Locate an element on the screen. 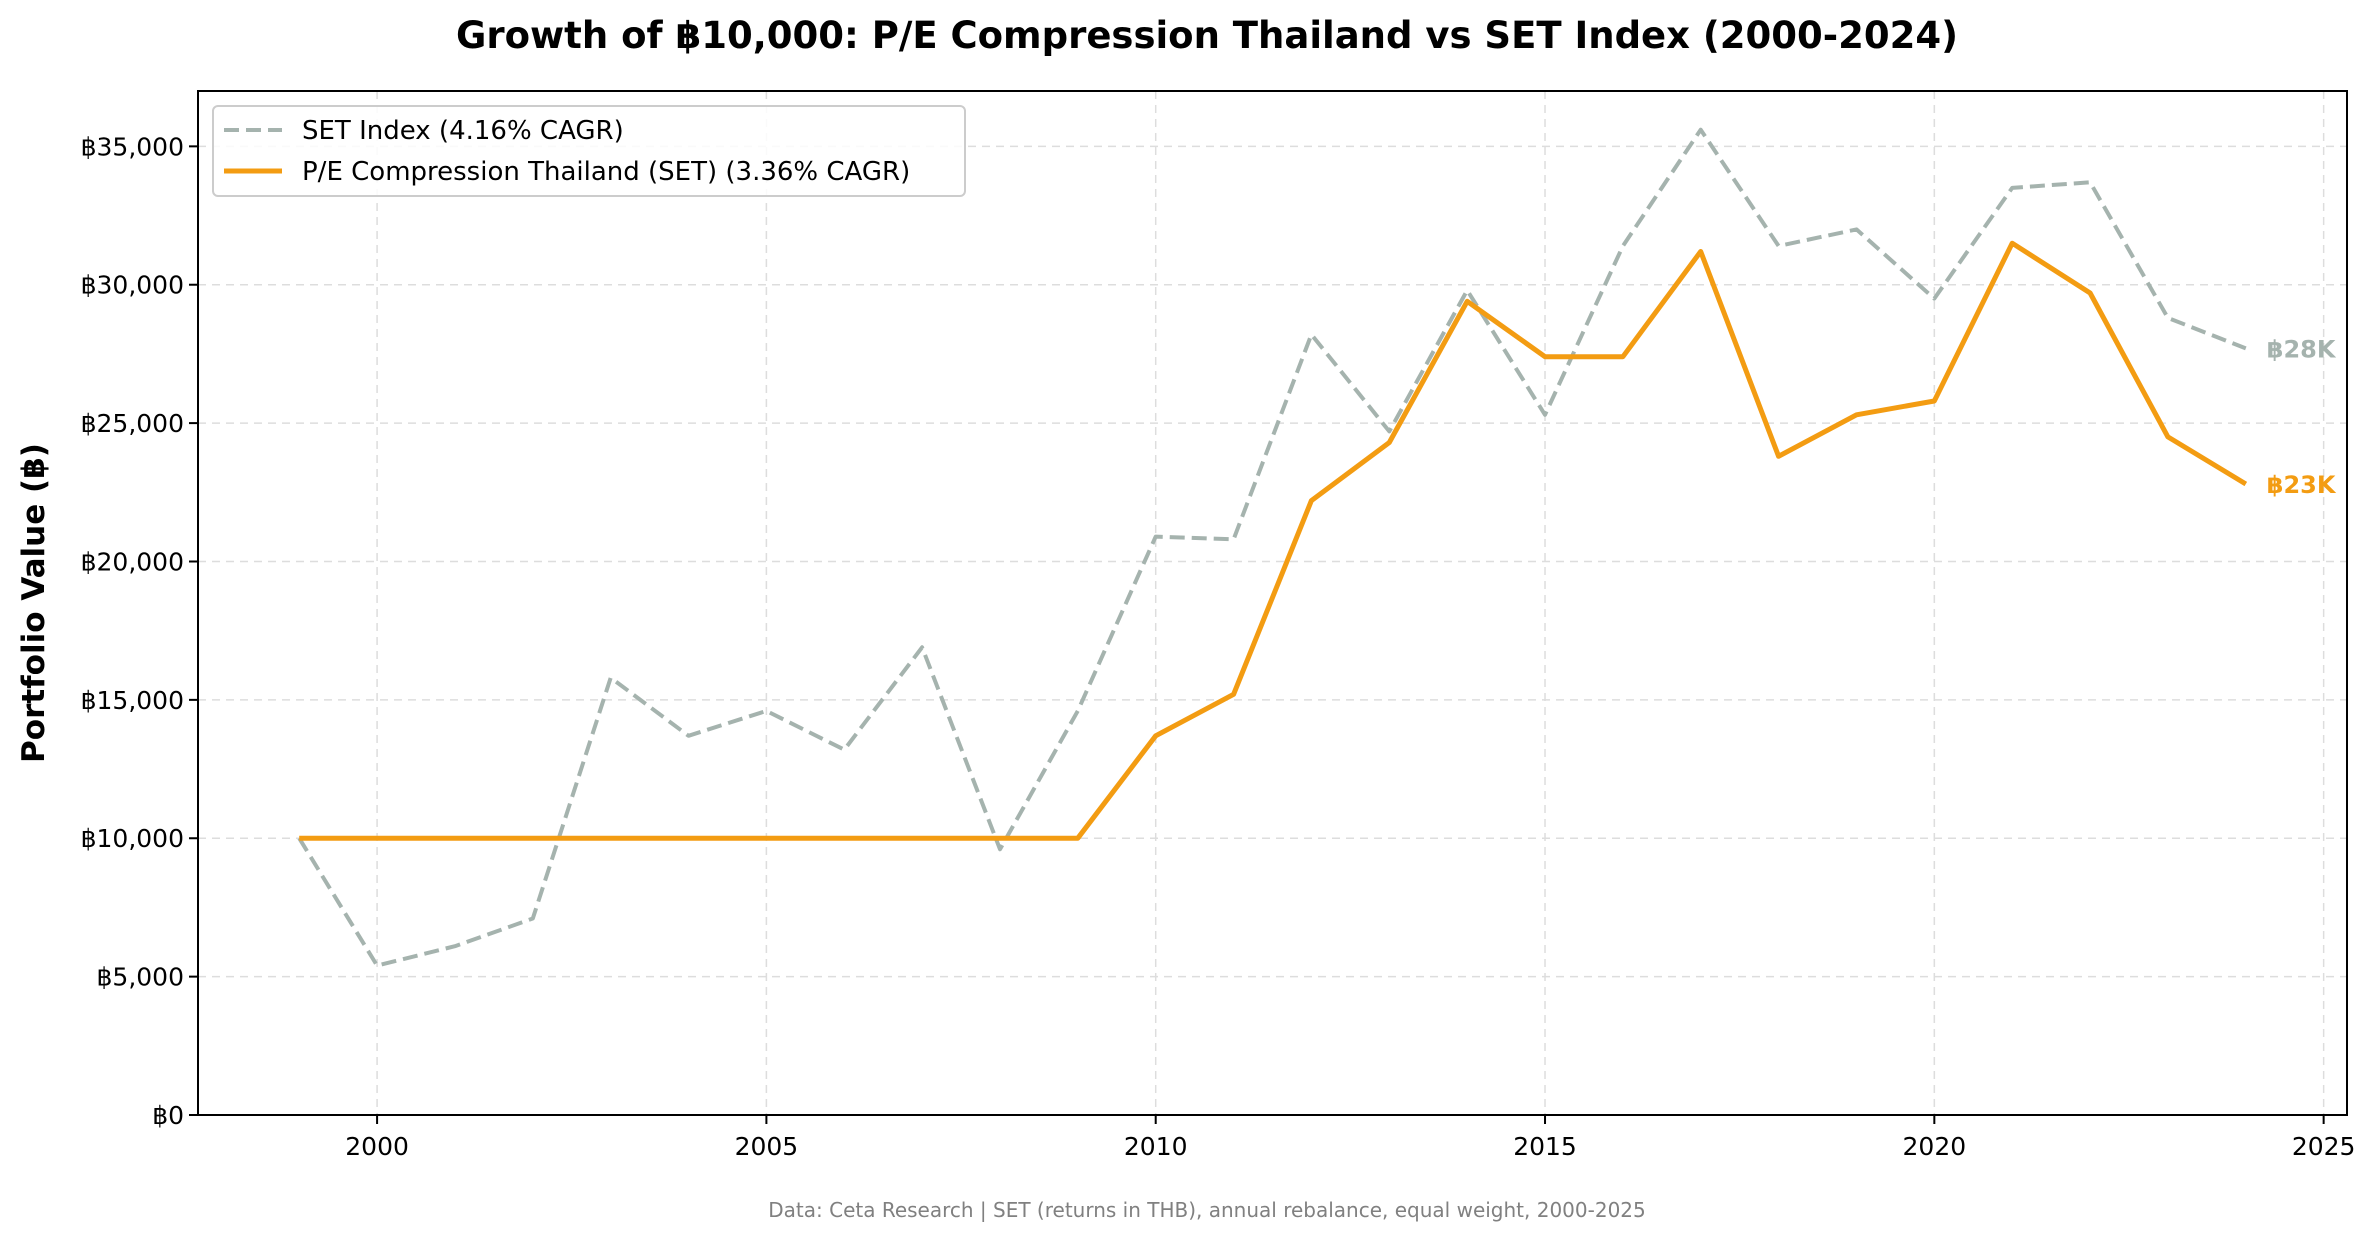 The height and width of the screenshot is (1239, 2377). y-tick-label: ฿30,000 is located at coordinates (132, 285).